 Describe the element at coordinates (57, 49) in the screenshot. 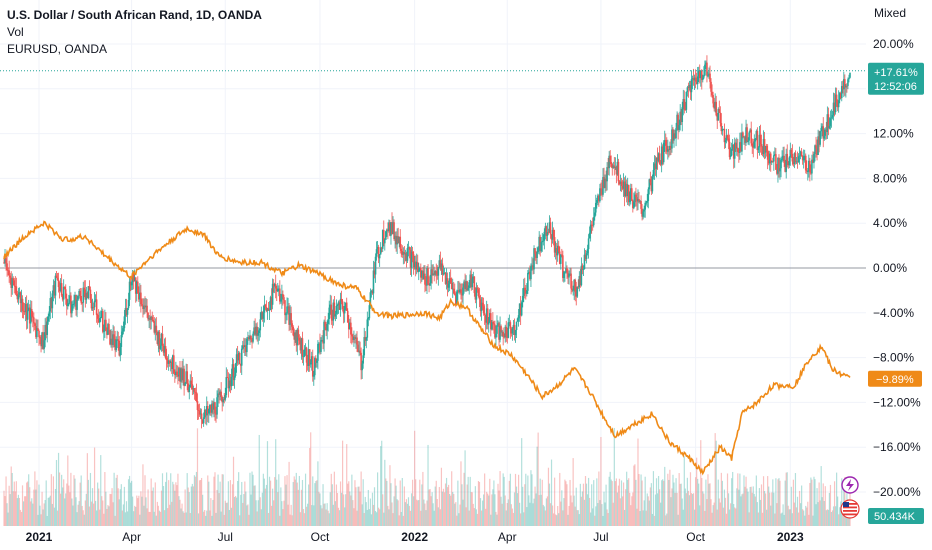

I see `compare-symbol-label: EURUSD, OANDA` at that location.